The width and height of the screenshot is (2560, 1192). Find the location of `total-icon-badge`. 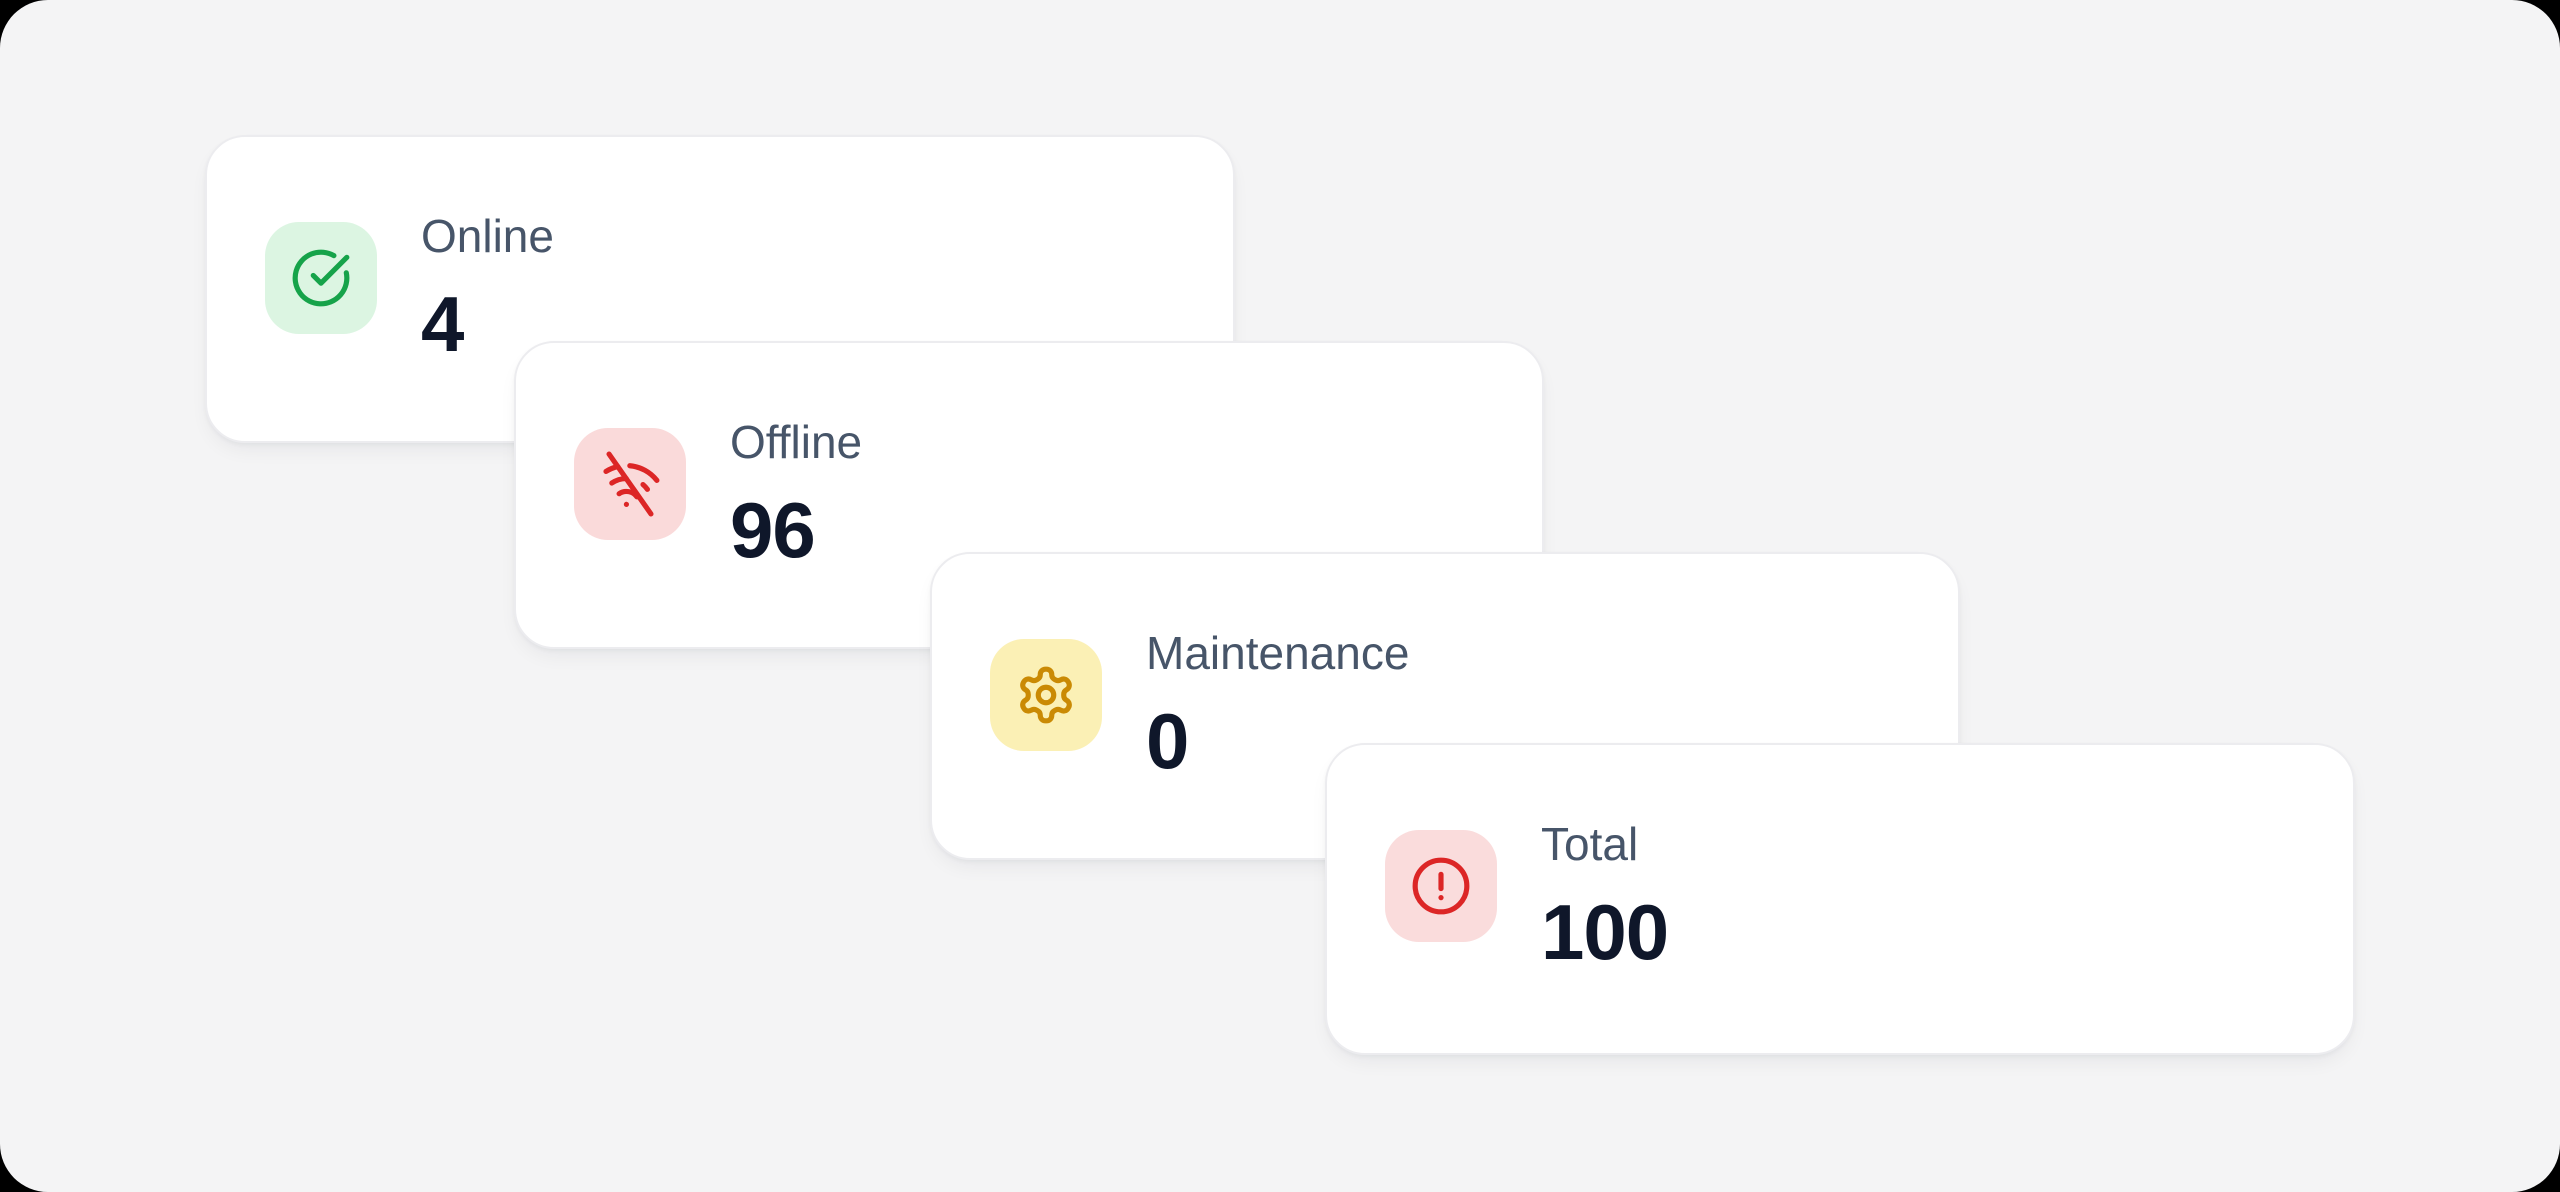

total-icon-badge is located at coordinates (1441, 886).